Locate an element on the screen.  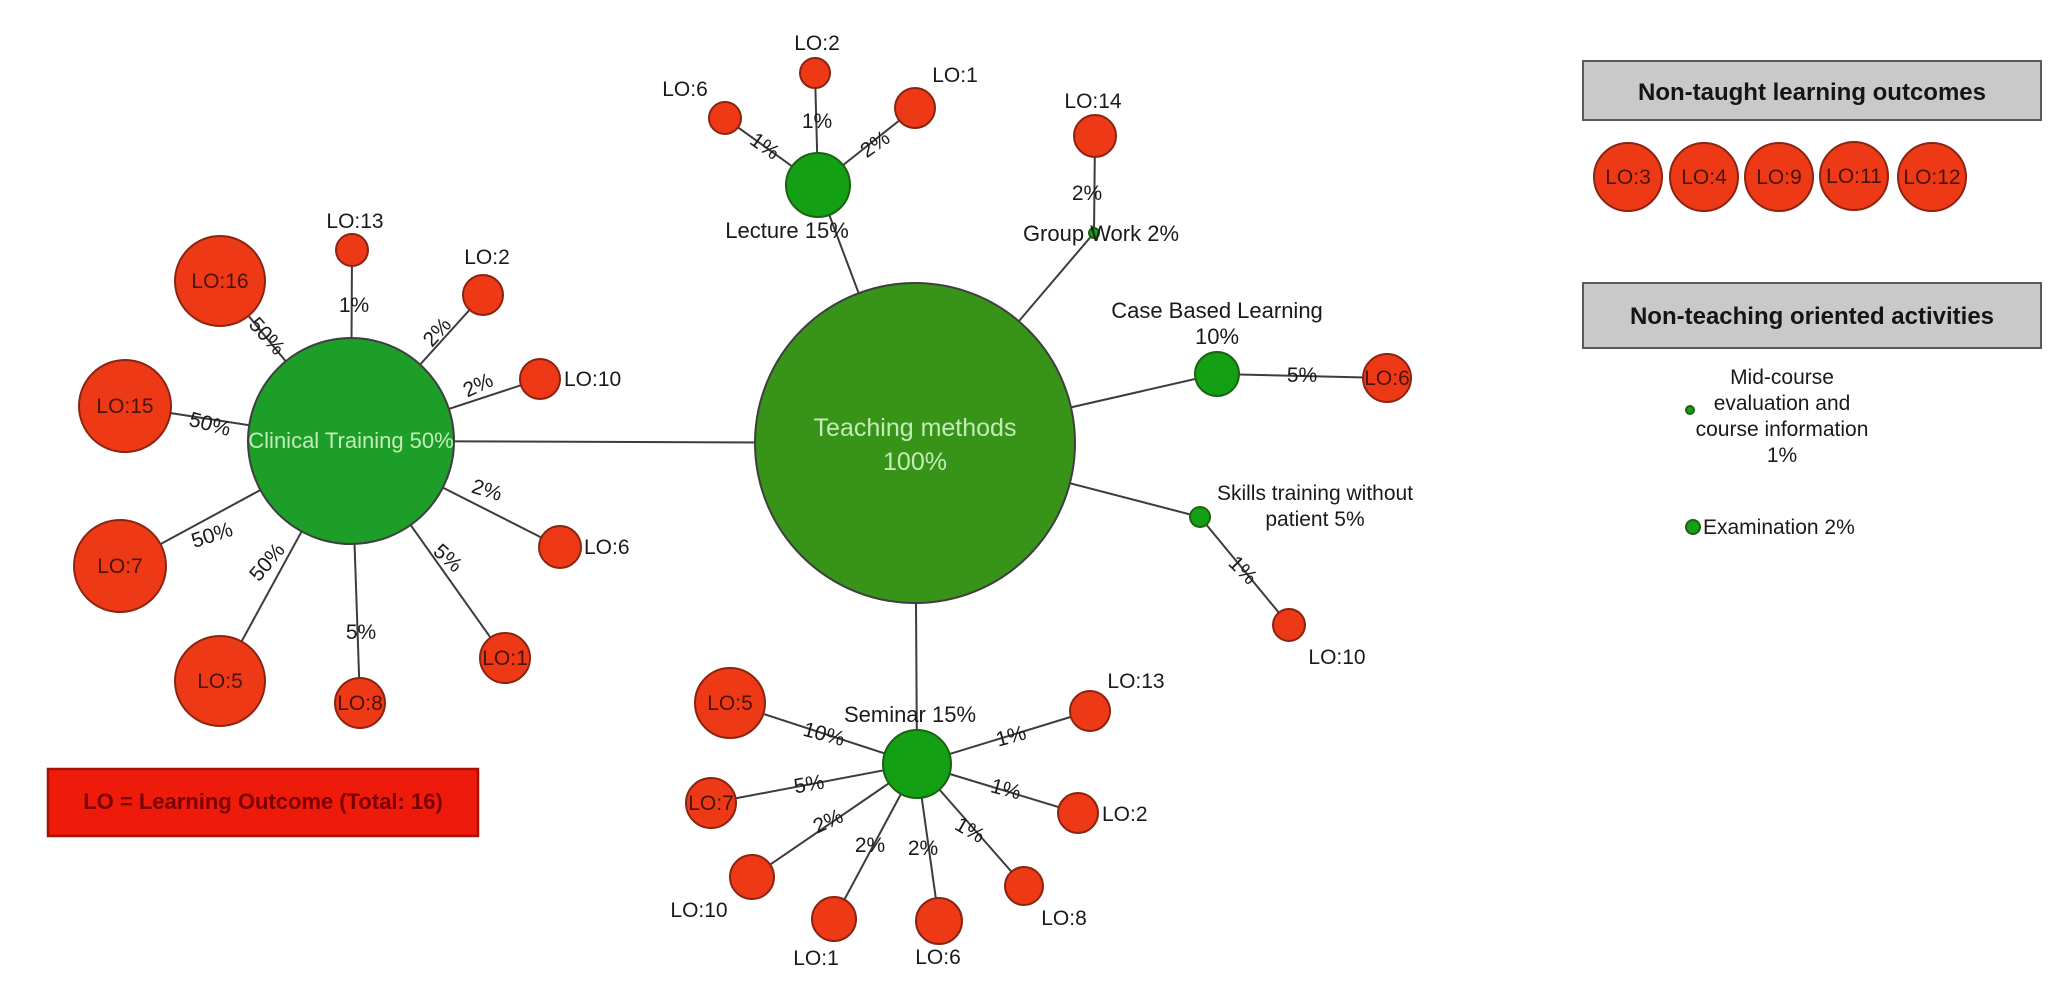
seminar-lo6-label: LO:6 is located at coordinates (938, 957).